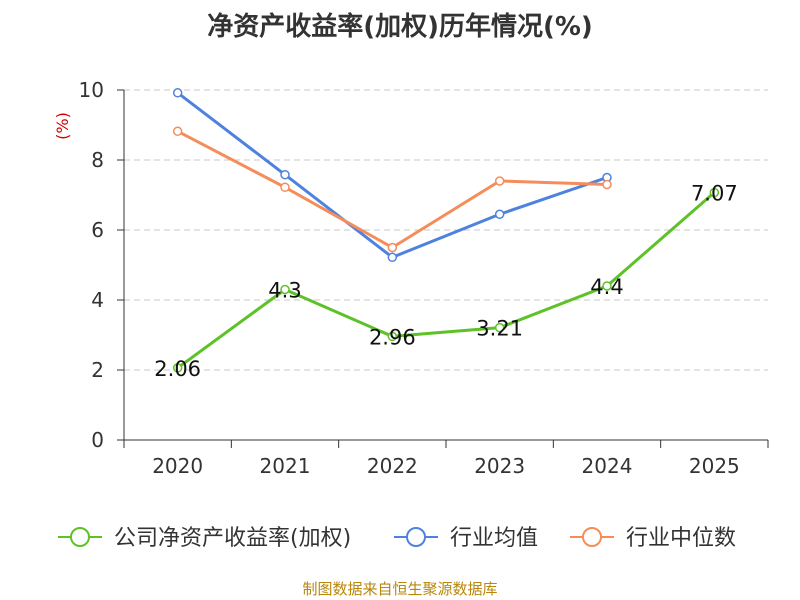 This screenshot has height=600, width=800. What do you see at coordinates (392, 466) in the screenshot?
I see `x-tick-label: 2022` at bounding box center [392, 466].